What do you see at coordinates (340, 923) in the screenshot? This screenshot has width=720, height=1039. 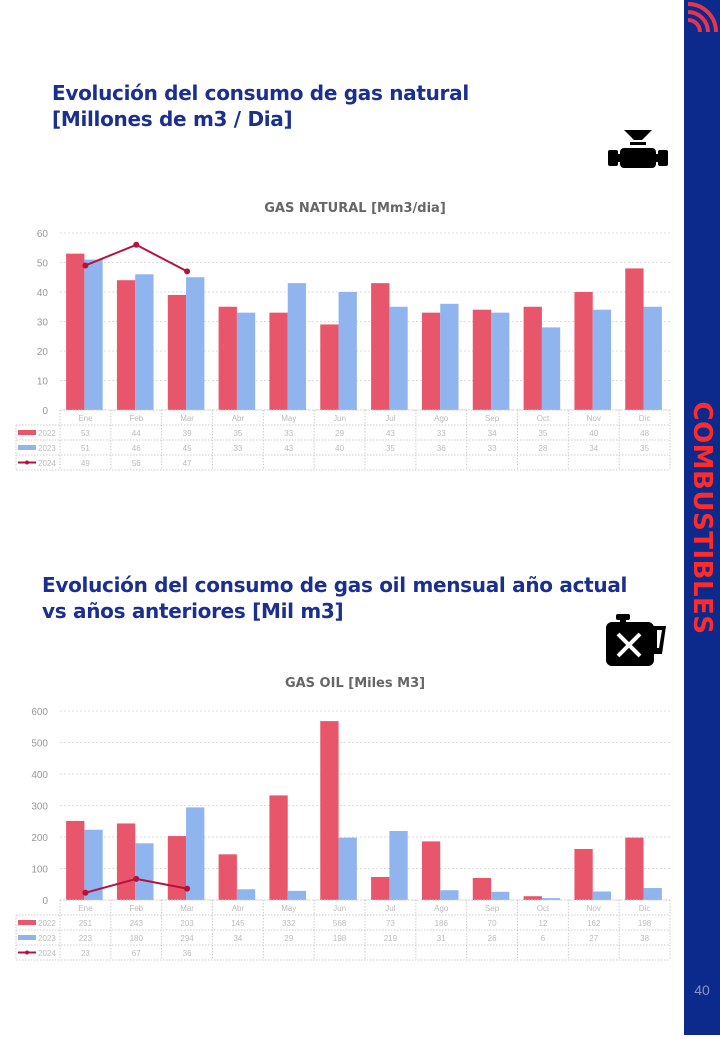 I see `table-cell: 568` at bounding box center [340, 923].